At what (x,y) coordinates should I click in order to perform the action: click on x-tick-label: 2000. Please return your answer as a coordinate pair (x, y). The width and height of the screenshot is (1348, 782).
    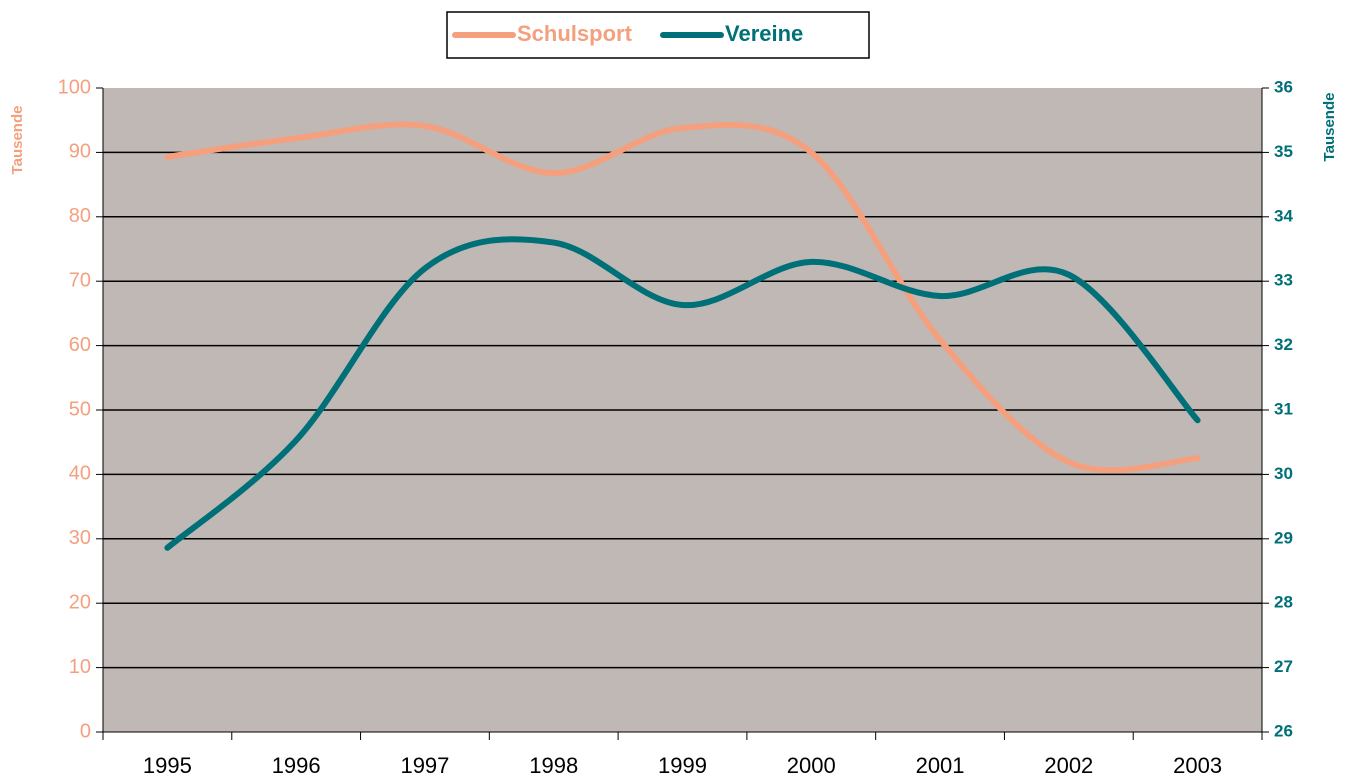
    Looking at the image, I should click on (811, 765).